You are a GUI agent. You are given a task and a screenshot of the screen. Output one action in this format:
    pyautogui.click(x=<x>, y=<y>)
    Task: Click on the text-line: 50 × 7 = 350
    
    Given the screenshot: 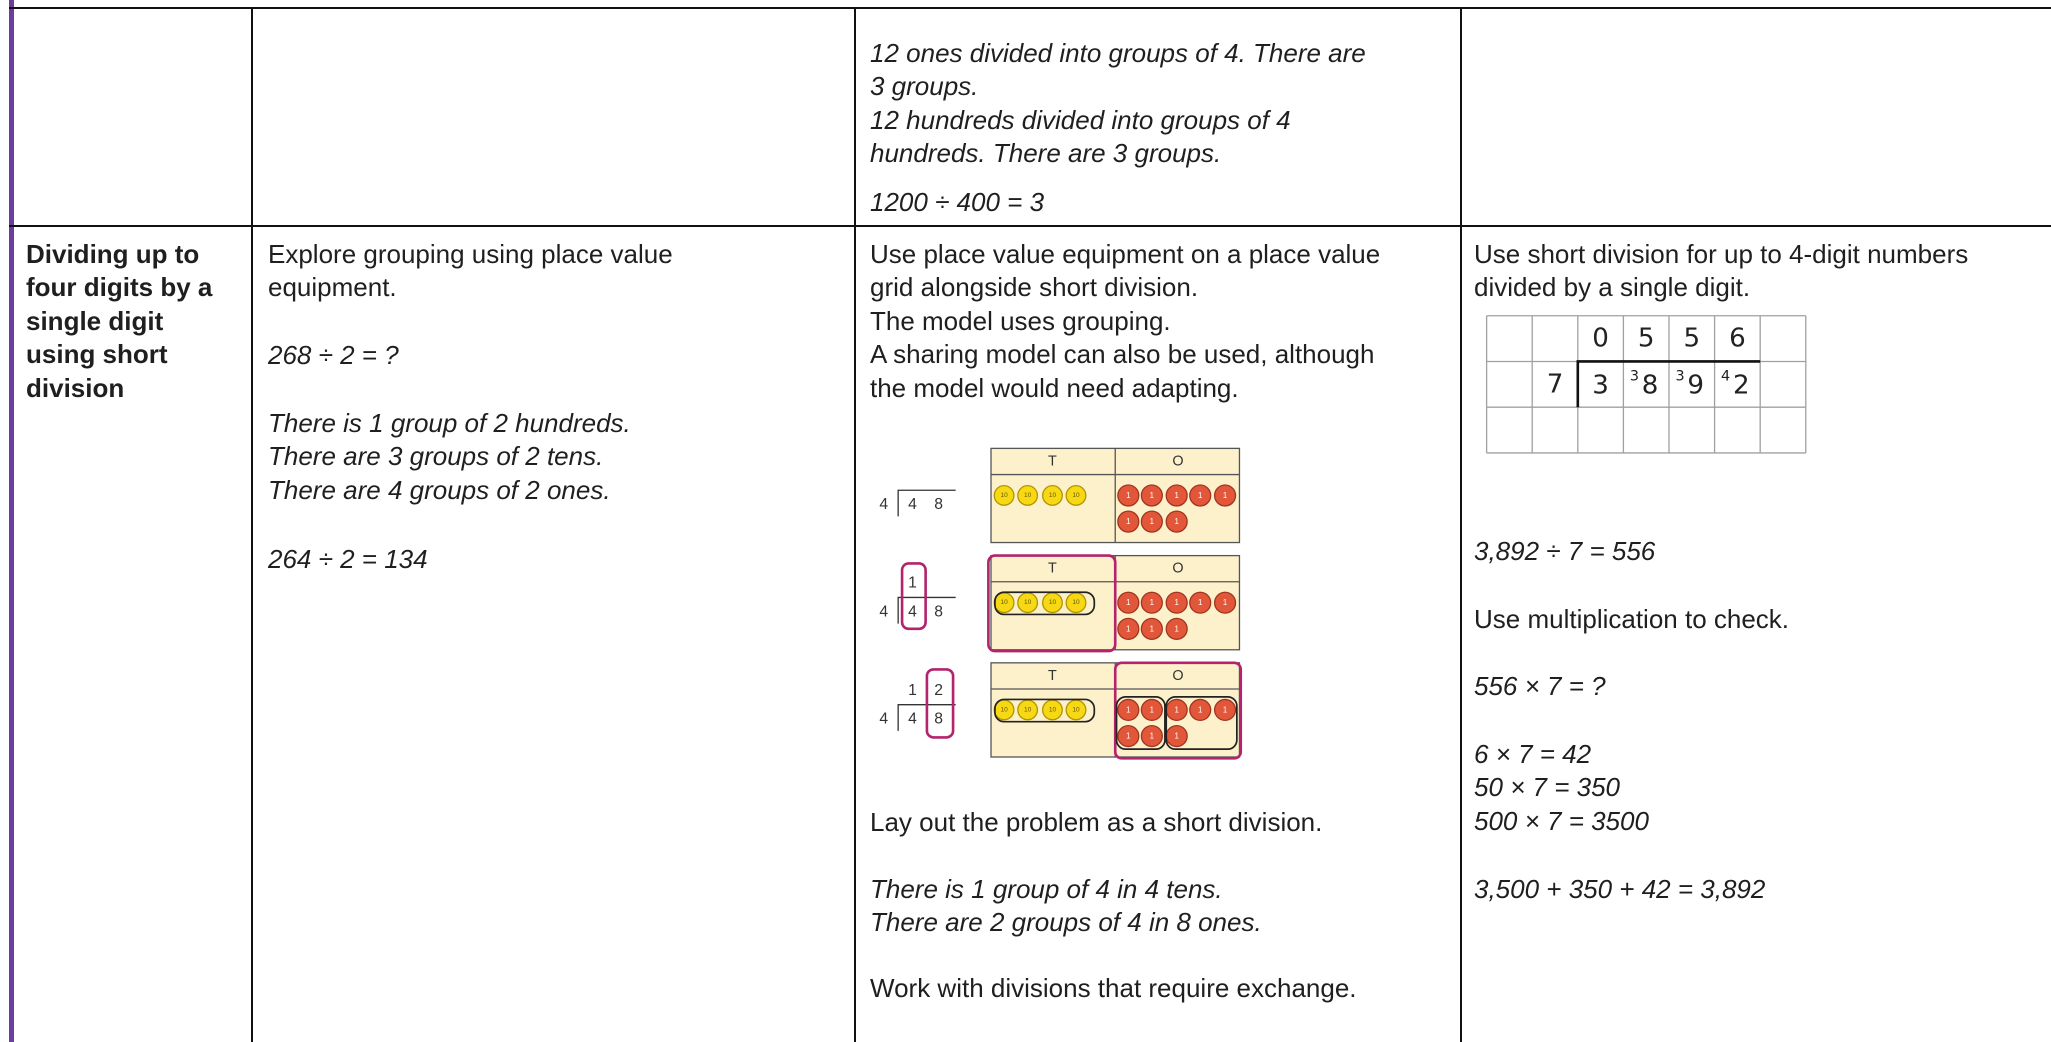 What is the action you would take?
    pyautogui.click(x=1547, y=787)
    